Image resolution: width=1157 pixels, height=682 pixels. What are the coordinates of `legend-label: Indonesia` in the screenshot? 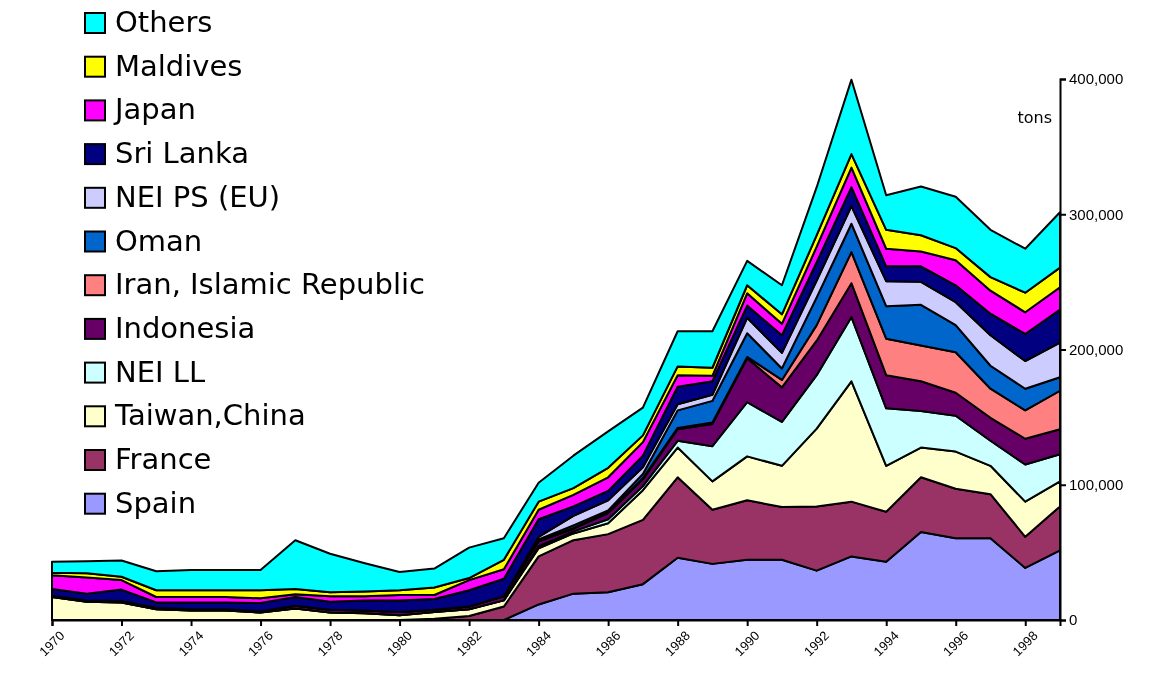 It's located at (185, 327).